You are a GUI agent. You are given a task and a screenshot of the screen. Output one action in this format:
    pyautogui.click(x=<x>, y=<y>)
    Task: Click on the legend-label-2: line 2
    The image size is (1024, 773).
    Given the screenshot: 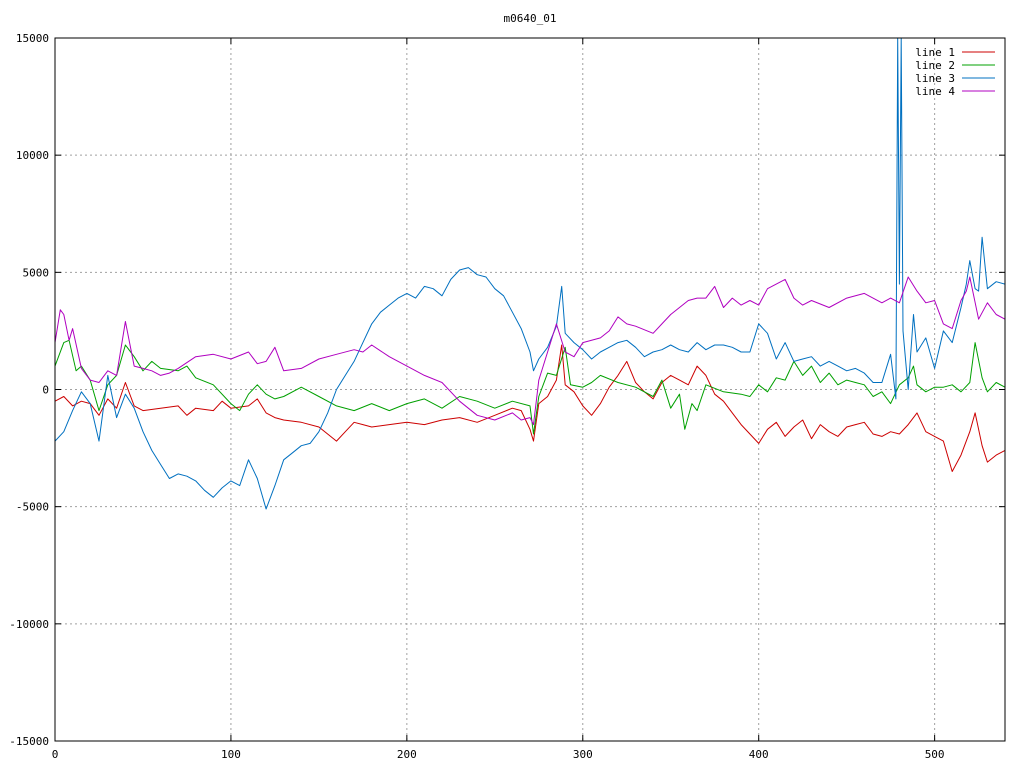 What is the action you would take?
    pyautogui.click(x=935, y=65)
    